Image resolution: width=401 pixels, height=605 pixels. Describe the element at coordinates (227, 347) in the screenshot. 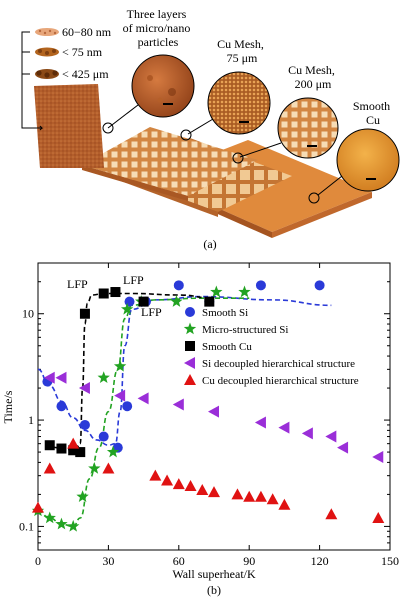

I see `legend-label: Smooth Cu` at that location.